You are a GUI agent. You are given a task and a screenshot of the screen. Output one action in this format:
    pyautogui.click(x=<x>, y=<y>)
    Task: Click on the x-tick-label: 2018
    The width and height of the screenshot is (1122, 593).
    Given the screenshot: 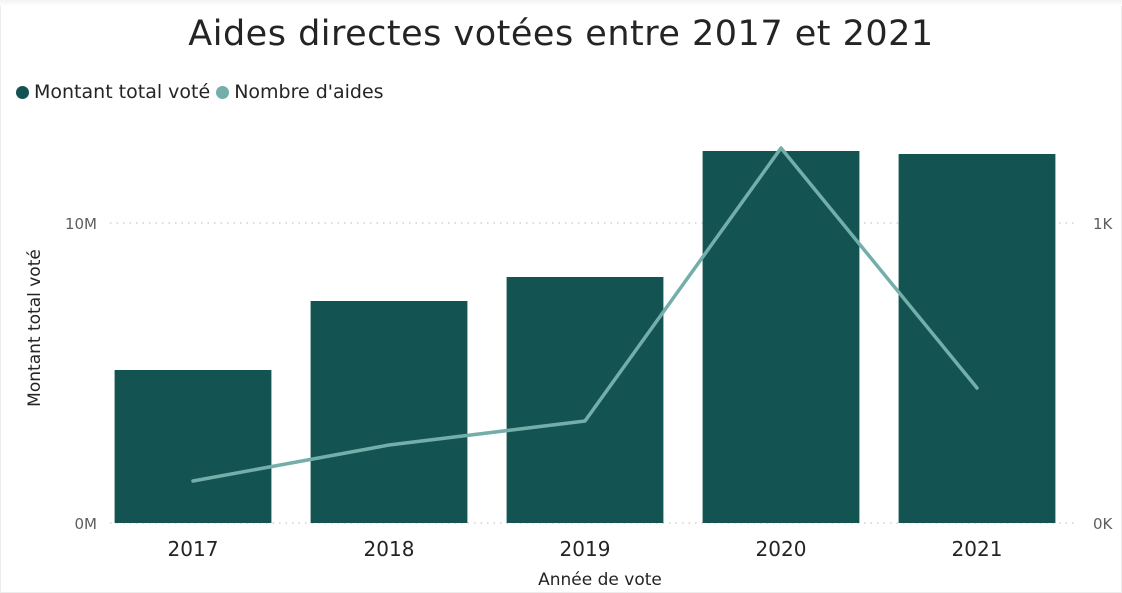 What is the action you would take?
    pyautogui.click(x=389, y=549)
    